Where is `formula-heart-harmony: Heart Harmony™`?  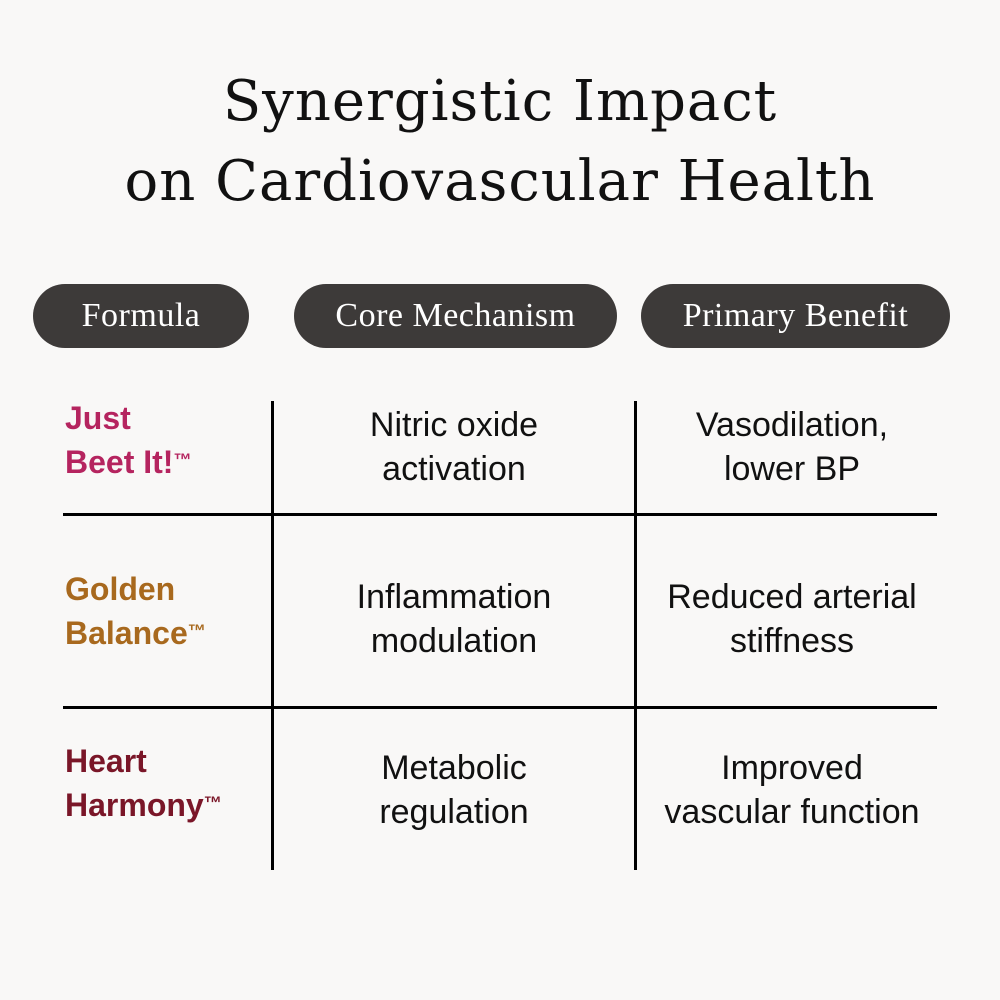 formula-heart-harmony: Heart Harmony™ is located at coordinates (143, 783).